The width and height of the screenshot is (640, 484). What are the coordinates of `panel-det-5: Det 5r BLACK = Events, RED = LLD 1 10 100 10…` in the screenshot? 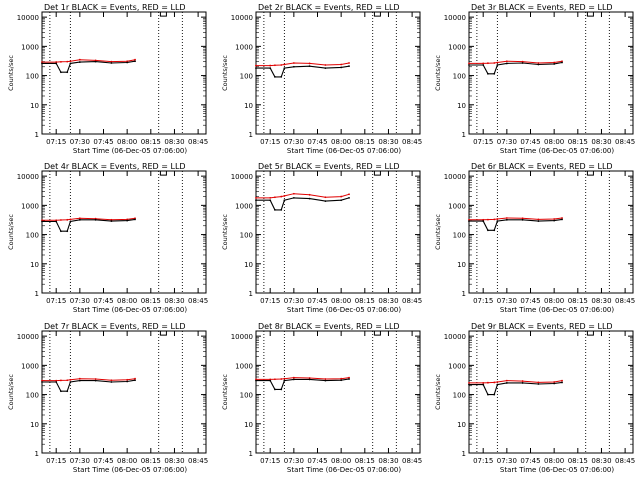 It's located at (321, 238).